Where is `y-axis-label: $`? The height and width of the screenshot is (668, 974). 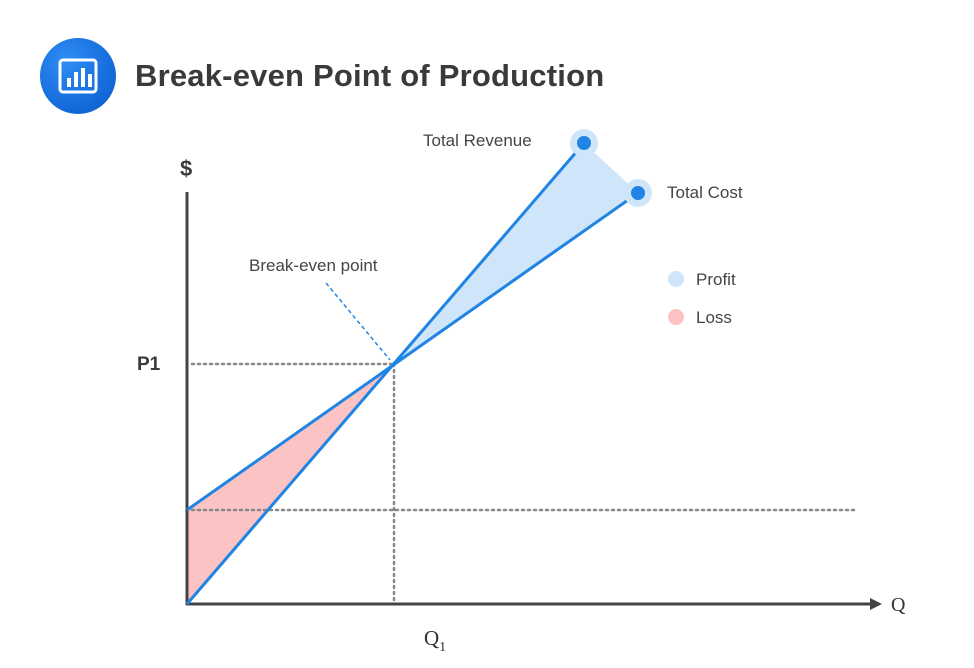
y-axis-label: $ is located at coordinates (186, 168).